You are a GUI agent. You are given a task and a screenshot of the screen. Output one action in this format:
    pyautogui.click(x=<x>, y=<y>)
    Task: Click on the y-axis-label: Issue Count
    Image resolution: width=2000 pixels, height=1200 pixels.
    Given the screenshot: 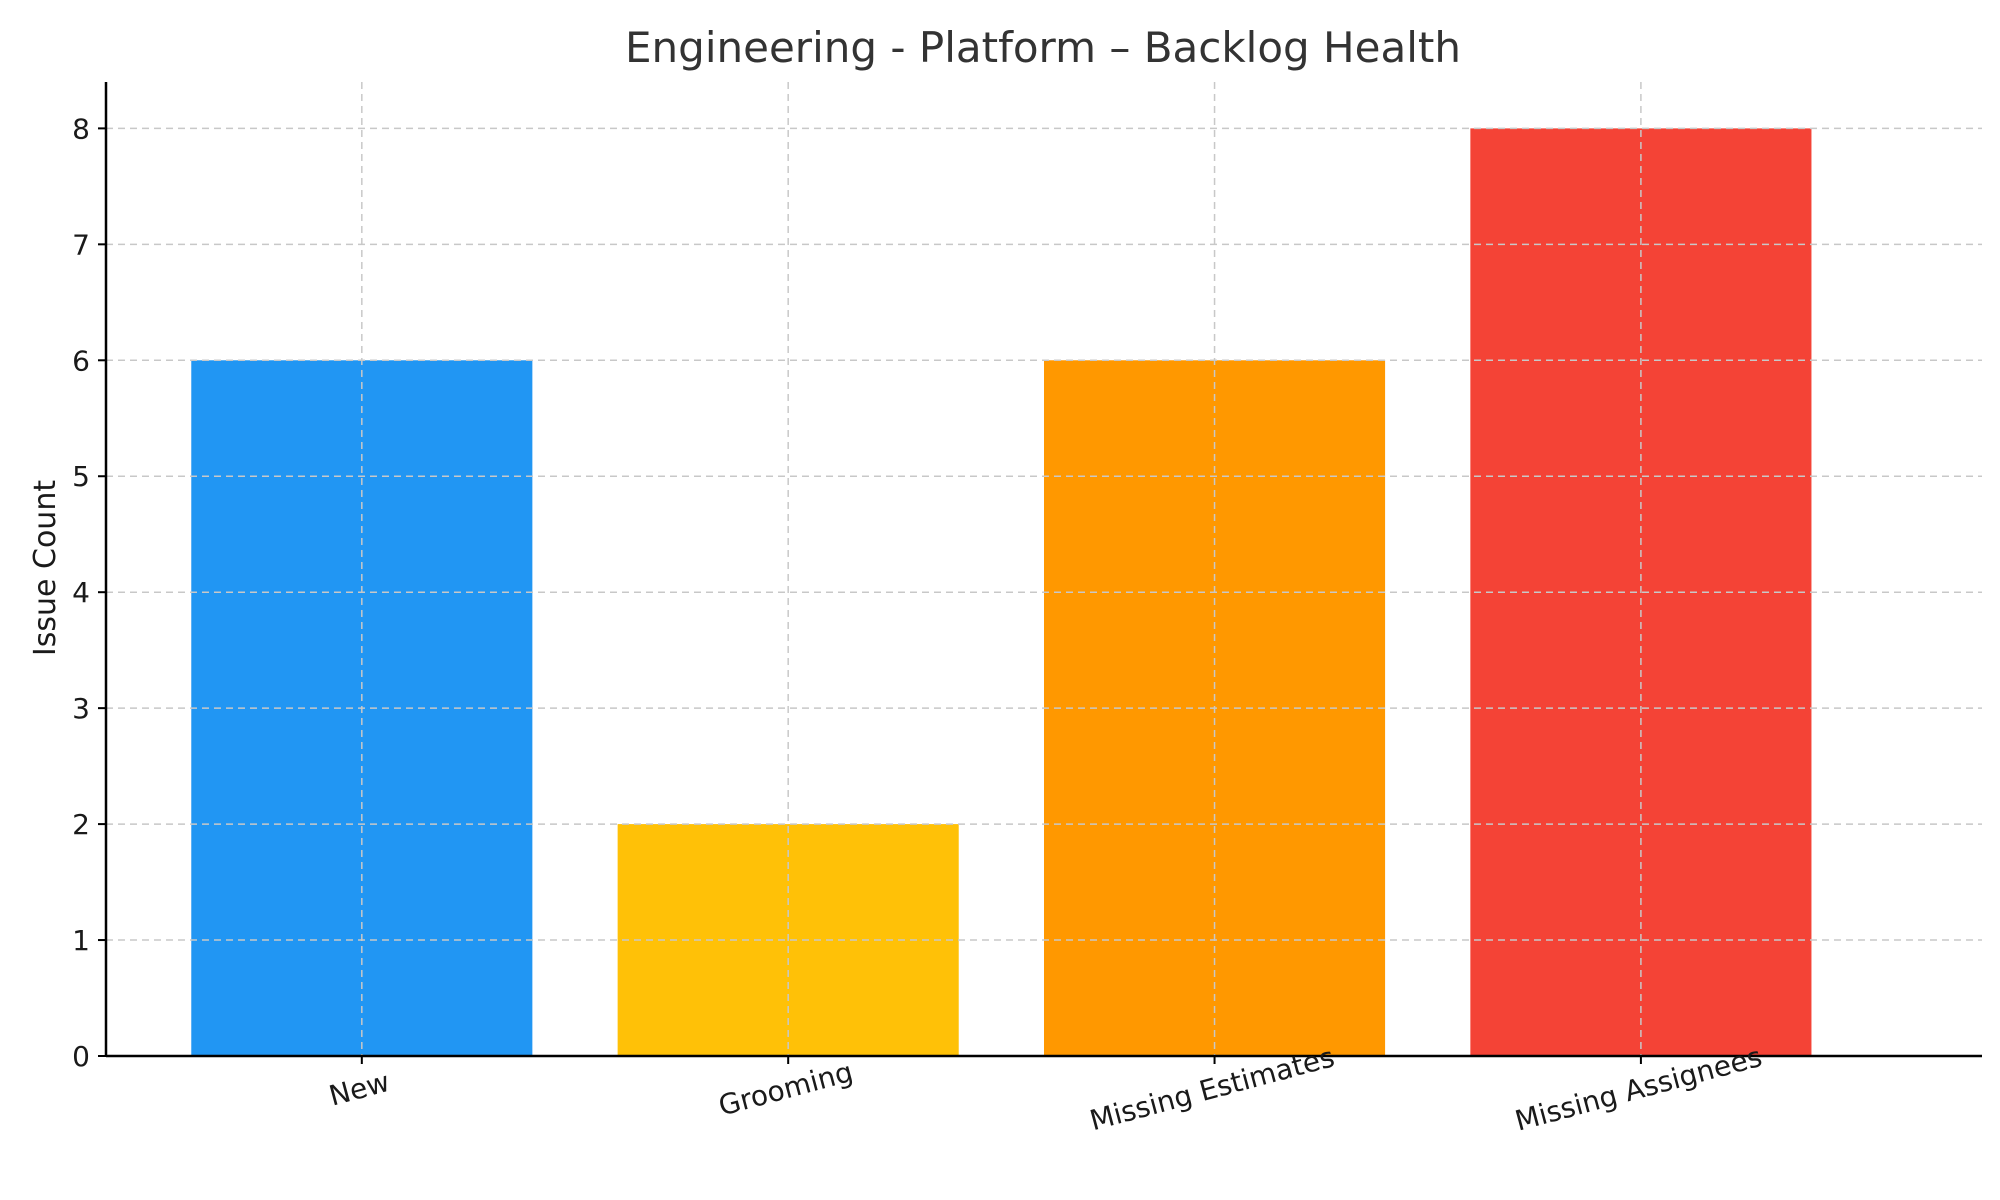 What is the action you would take?
    pyautogui.click(x=45, y=568)
    